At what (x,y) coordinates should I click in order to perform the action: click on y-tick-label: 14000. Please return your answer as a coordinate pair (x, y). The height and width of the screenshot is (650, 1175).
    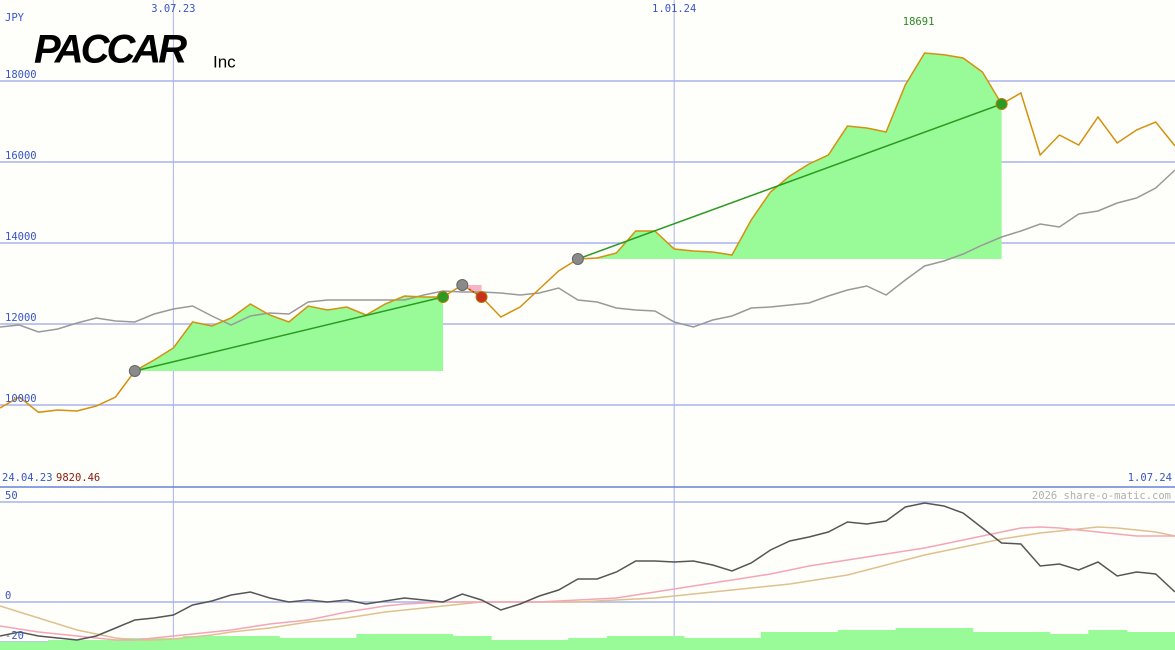
    Looking at the image, I should click on (21, 237).